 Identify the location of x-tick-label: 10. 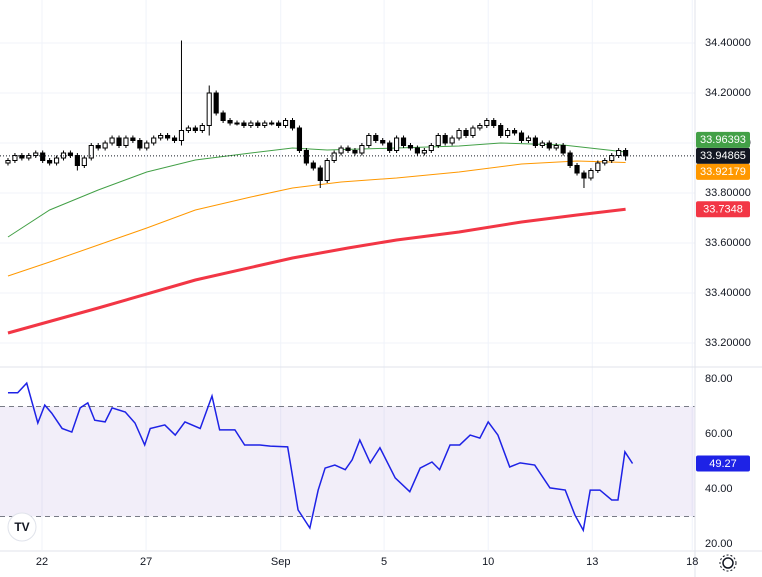
(488, 562).